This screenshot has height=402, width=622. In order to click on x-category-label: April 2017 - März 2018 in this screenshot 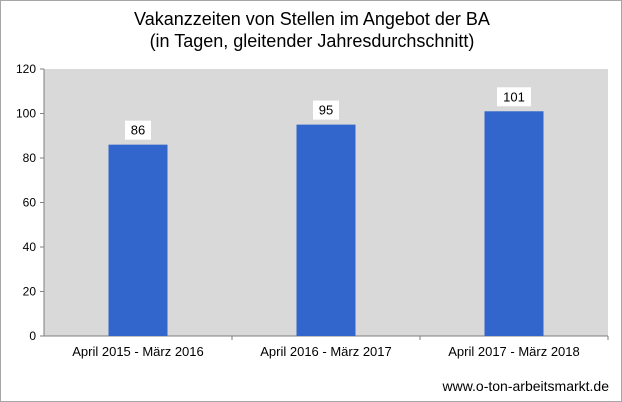, I will do `click(514, 351)`.